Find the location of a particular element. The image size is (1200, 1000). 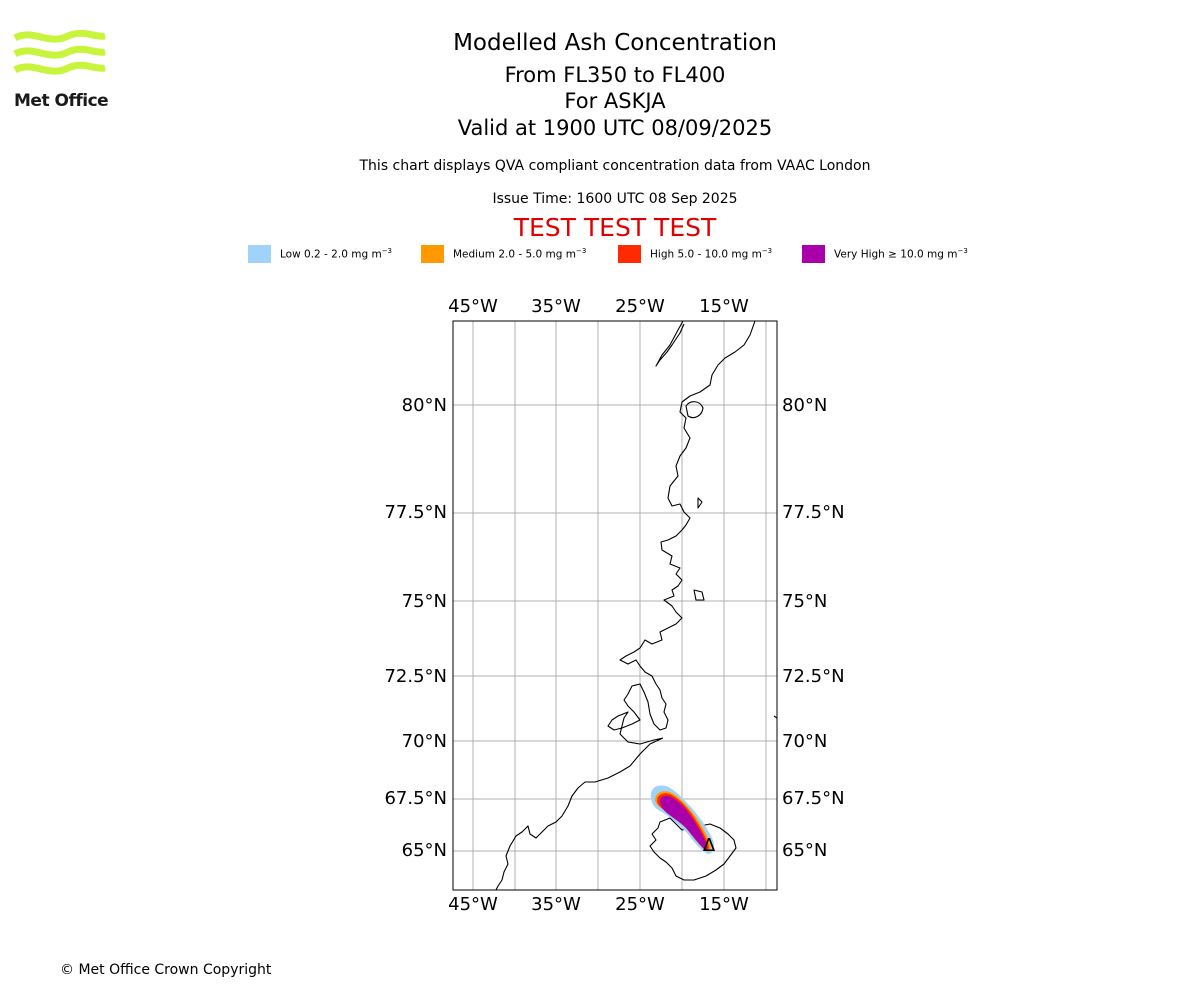

volcano-name: For ASKJA is located at coordinates (615, 101).